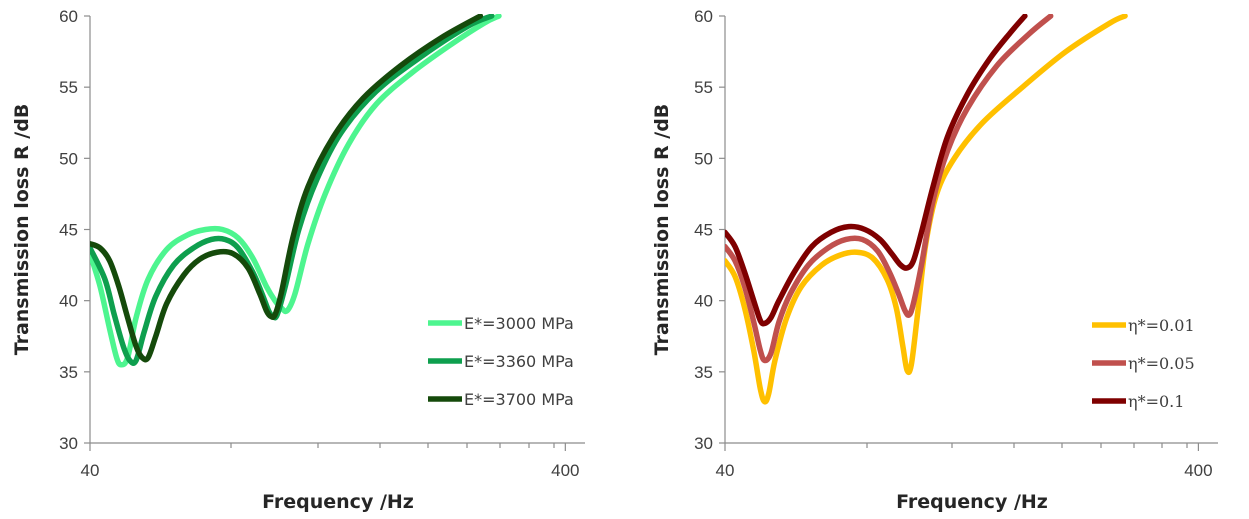 This screenshot has width=1249, height=519. Describe the element at coordinates (1161, 363) in the screenshot. I see `legend-label-2: η*=0.05` at that location.